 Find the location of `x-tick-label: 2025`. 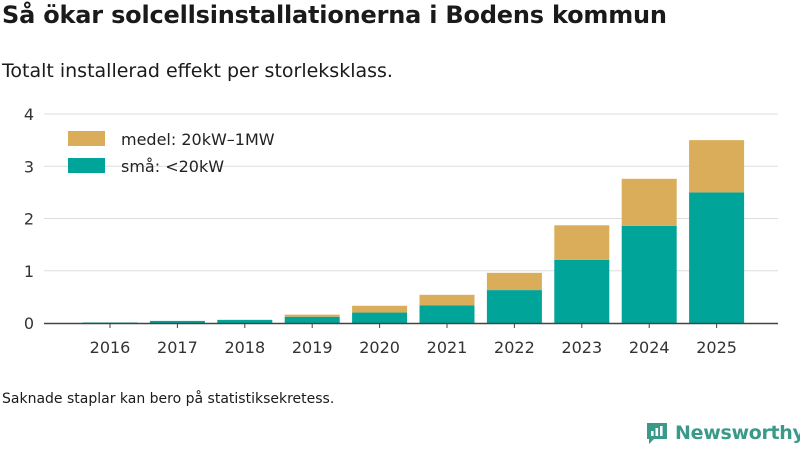

x-tick-label: 2025 is located at coordinates (716, 347).